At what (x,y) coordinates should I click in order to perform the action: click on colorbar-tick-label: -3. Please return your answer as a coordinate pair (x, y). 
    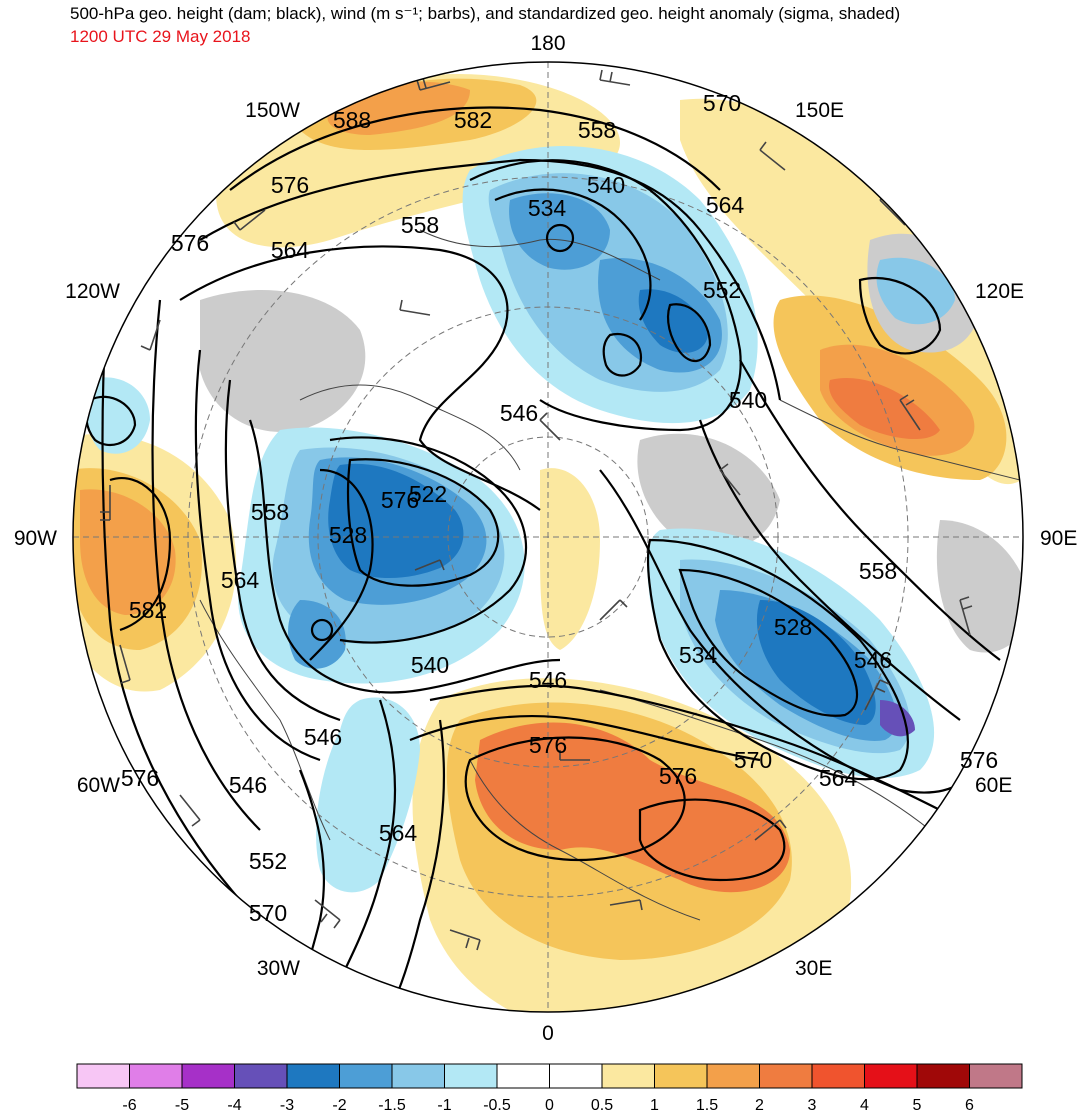
    Looking at the image, I should click on (287, 1104).